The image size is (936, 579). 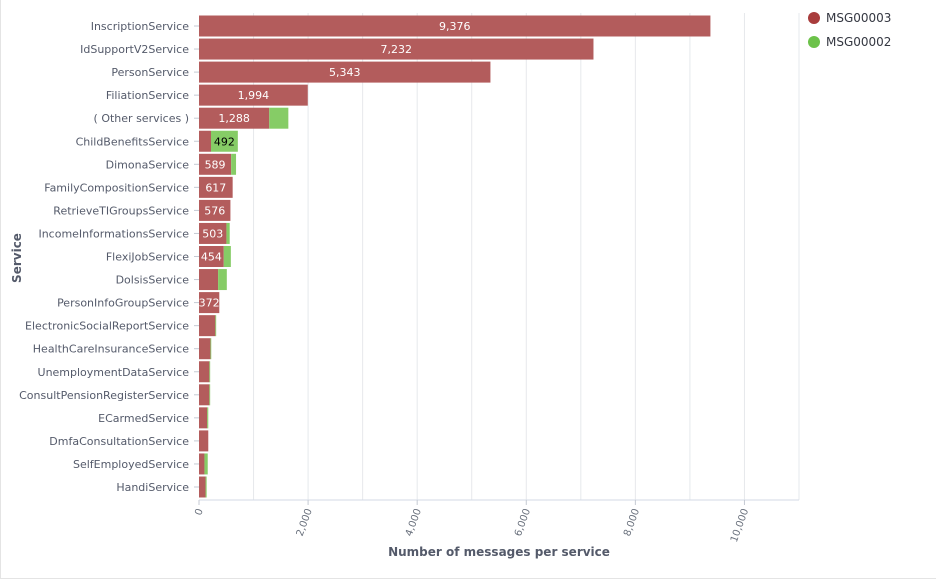 I want to click on category-label: UnemploymentDataService, so click(x=114, y=372).